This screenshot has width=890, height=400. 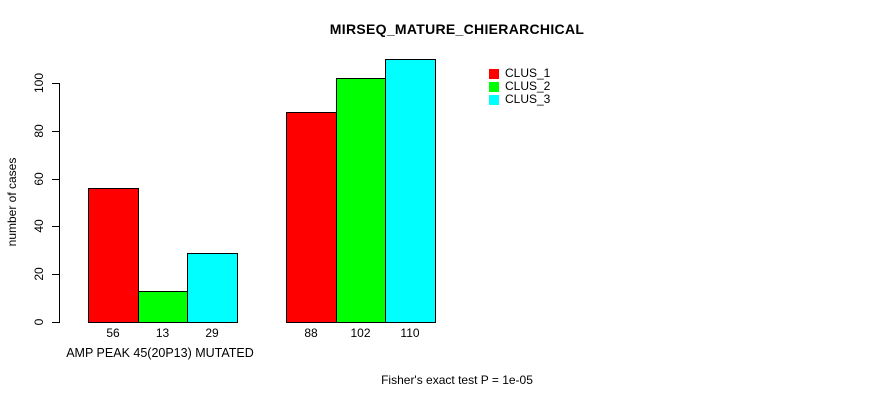 I want to click on y-axis-title: number of cases, so click(x=12, y=202).